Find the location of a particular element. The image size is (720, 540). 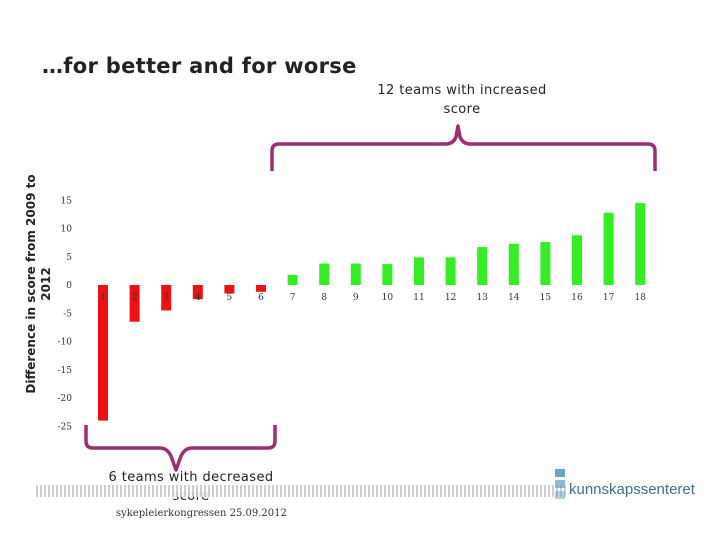

y-tick-label: -5 is located at coordinates (67, 314).